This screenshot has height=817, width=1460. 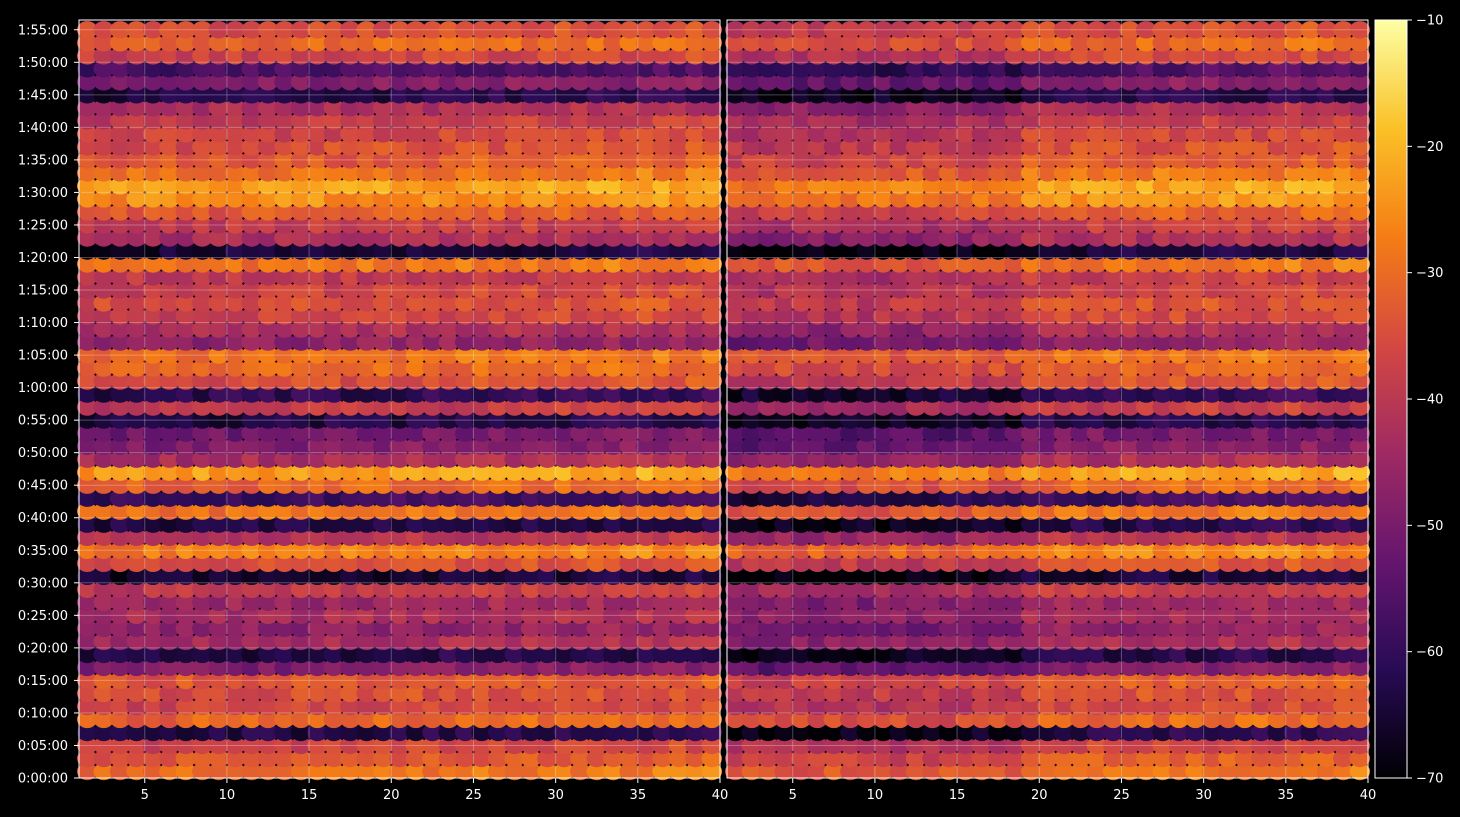 What do you see at coordinates (43, 518) in the screenshot?
I see `y-tick-label: 0:40:00` at bounding box center [43, 518].